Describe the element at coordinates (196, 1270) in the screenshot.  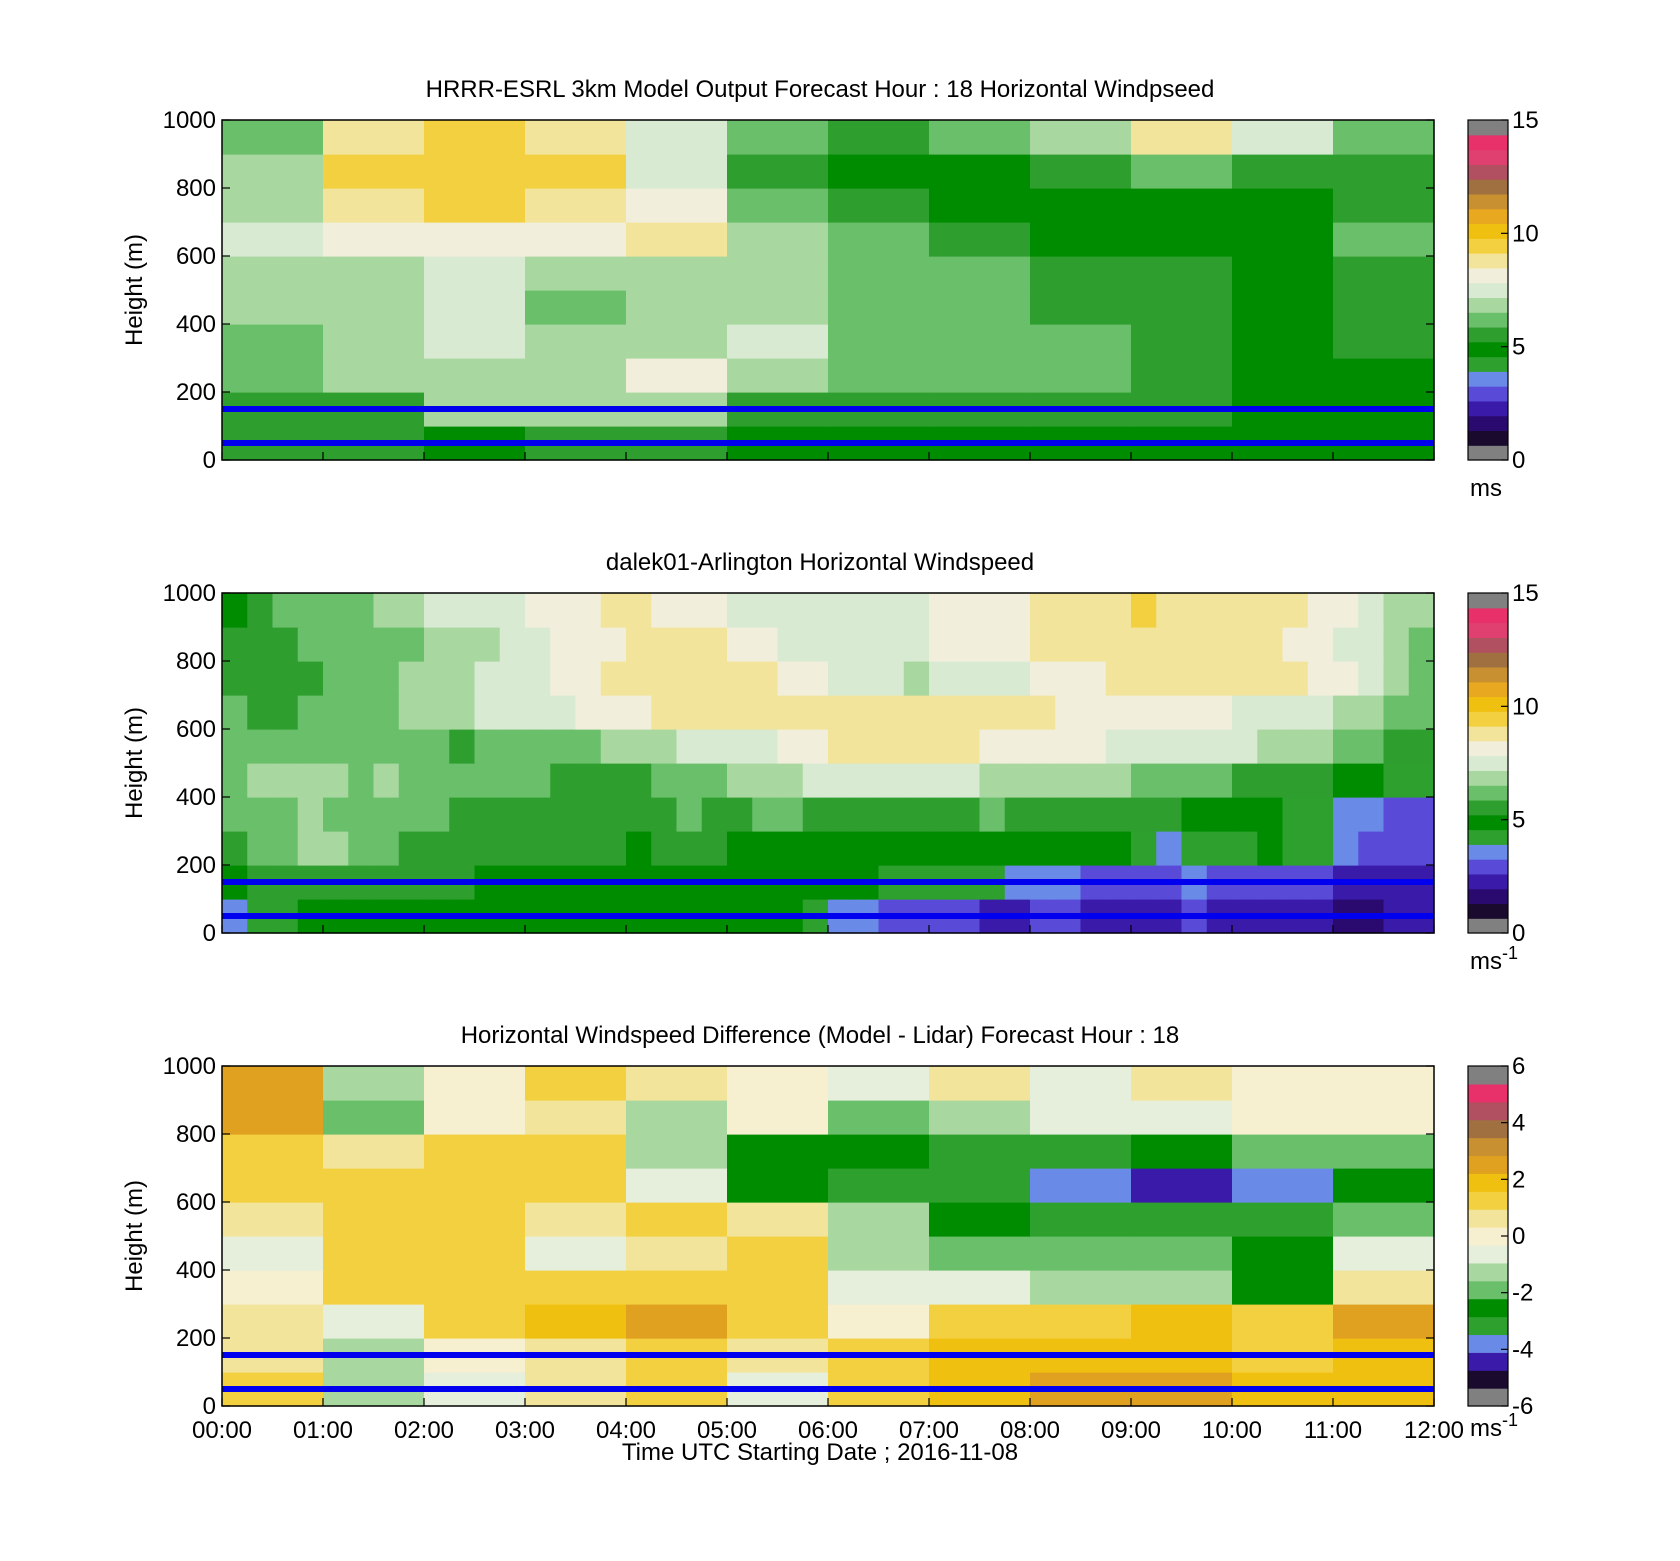
I see `y-tick-label: 400` at that location.